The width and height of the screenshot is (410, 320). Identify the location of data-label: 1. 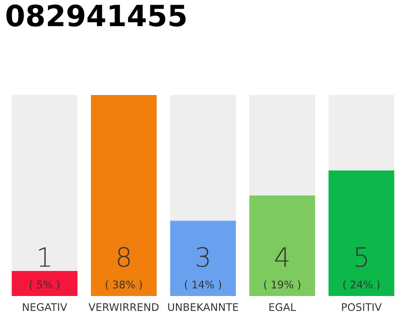
(44, 257).